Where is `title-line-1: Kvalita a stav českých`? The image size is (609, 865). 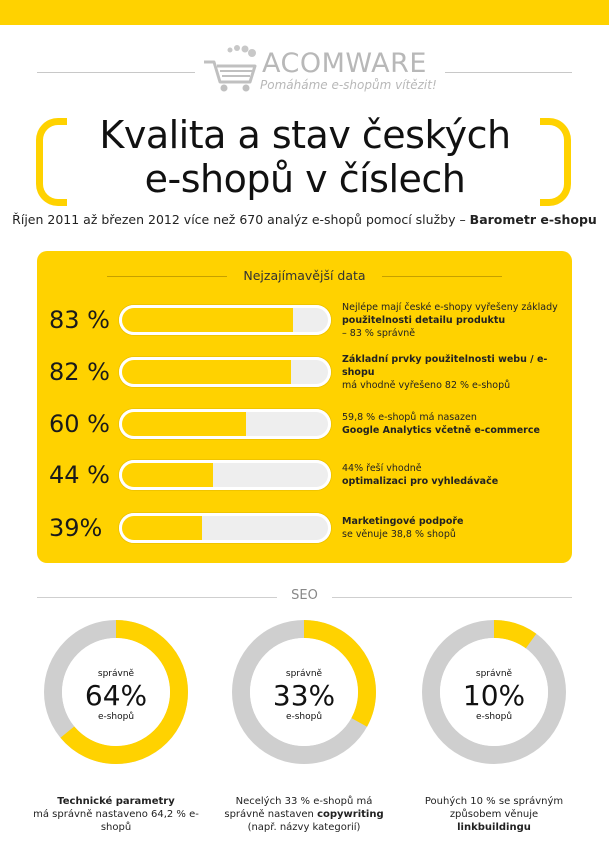
title-line-1: Kvalita a stav českých is located at coordinates (305, 135).